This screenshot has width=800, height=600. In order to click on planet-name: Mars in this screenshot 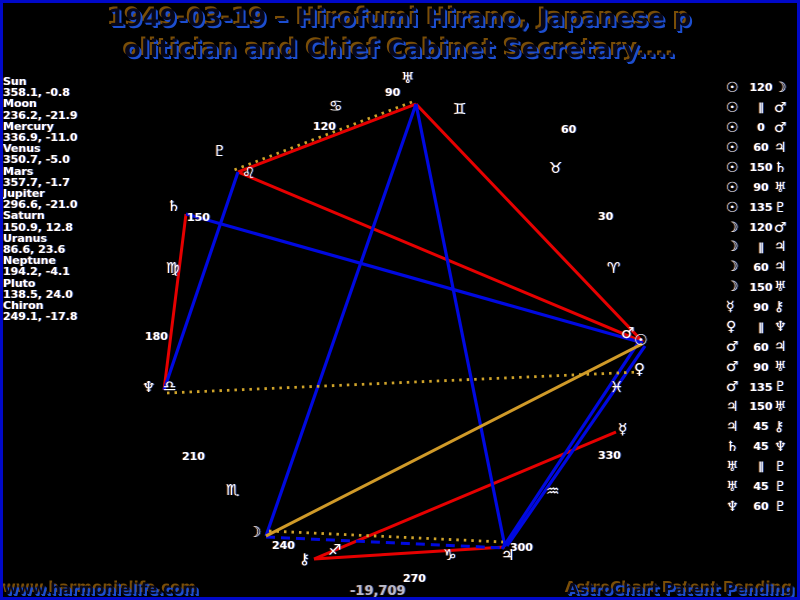, I will do `click(18, 171)`.